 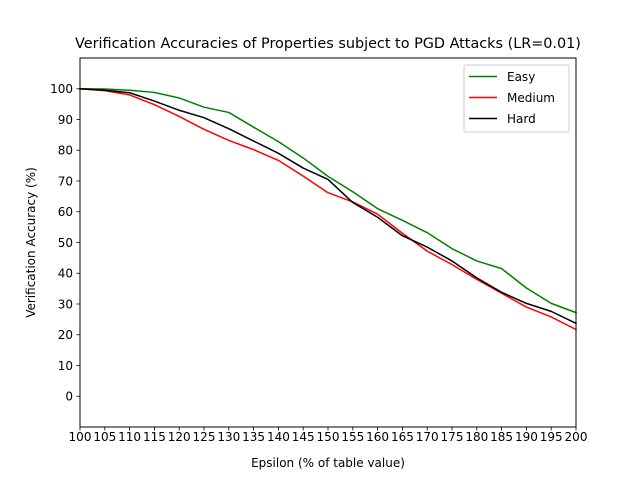 I want to click on y-tick-label: 90, so click(x=65, y=120).